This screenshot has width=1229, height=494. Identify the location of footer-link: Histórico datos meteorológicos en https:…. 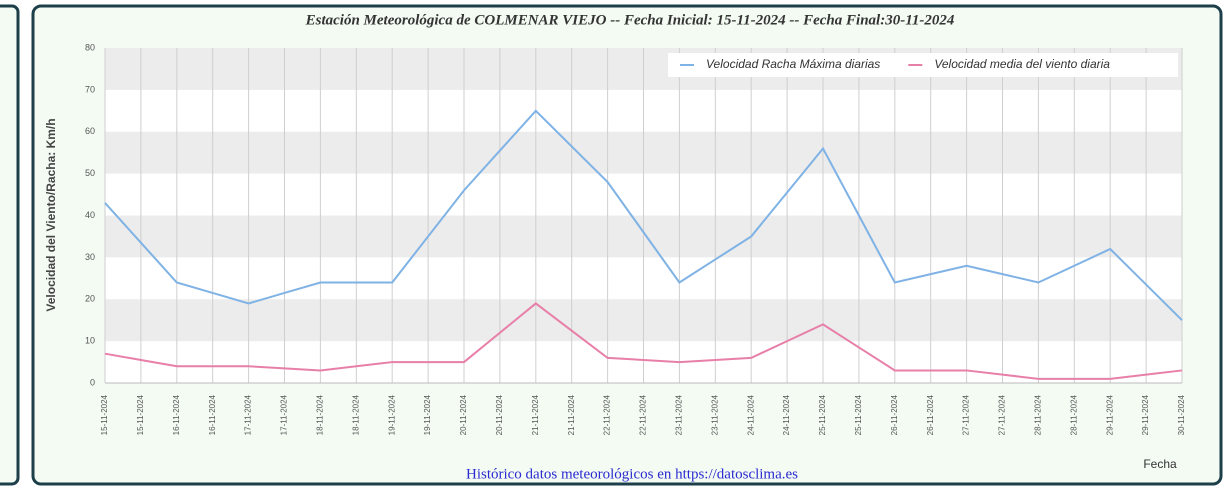
(632, 474).